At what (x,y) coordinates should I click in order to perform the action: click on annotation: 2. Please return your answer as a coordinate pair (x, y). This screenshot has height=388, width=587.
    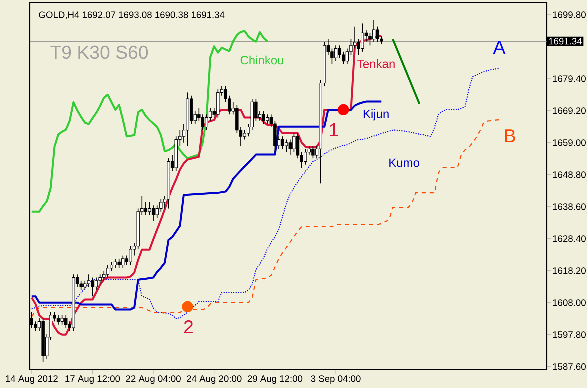
    Looking at the image, I should click on (188, 327).